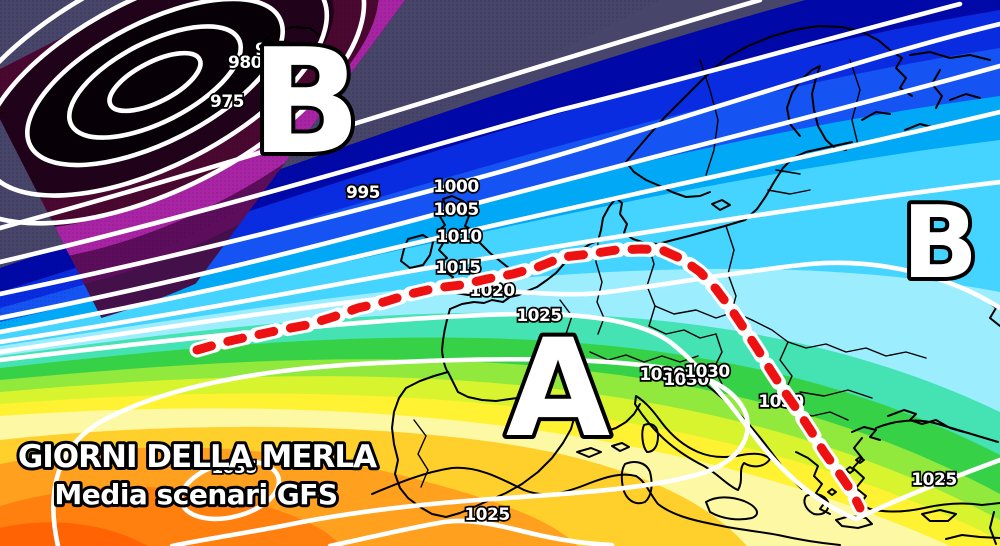  I want to click on coast-sicily, so click(732, 508).